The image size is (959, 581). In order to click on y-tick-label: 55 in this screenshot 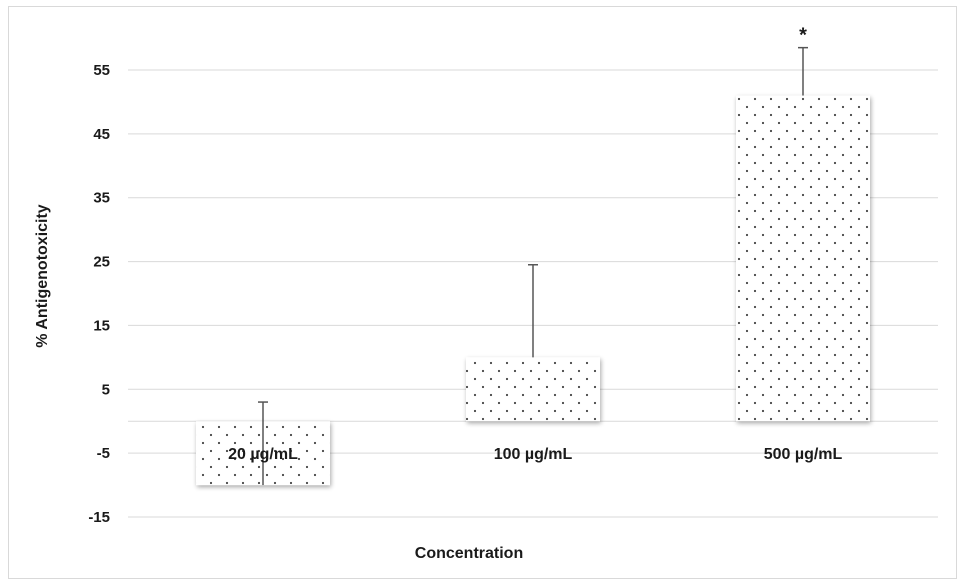, I will do `click(101, 70)`.